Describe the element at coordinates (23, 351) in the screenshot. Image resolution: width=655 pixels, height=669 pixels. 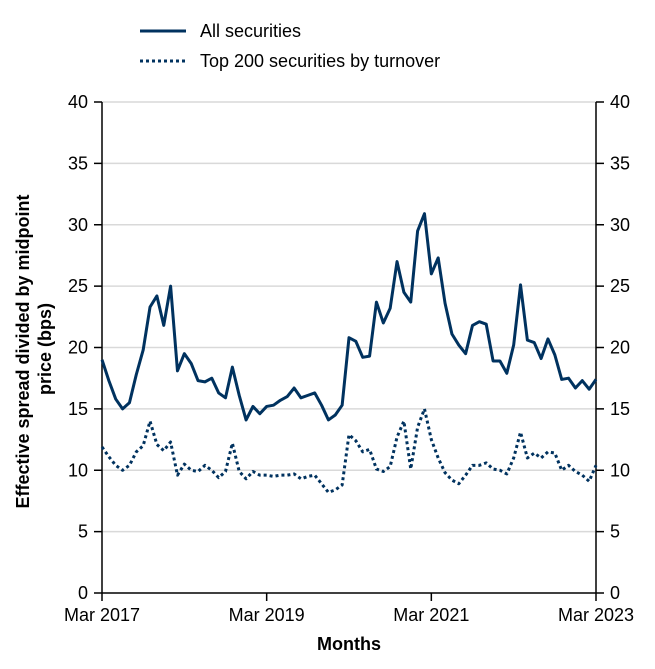
I see `y-axis-title-line-1: Effective spread divided by midpoint` at that location.